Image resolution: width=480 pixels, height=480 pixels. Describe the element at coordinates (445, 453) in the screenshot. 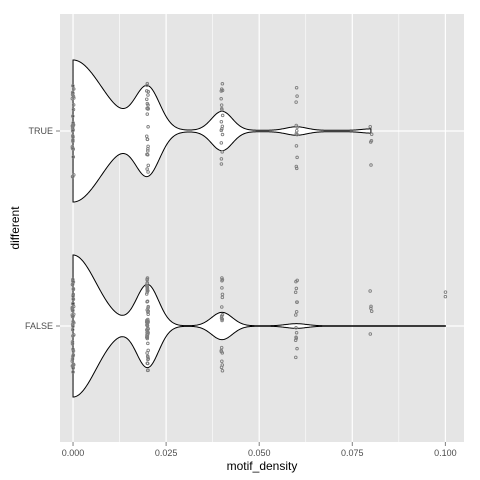

I see `x-tick-label: 0.100` at that location.